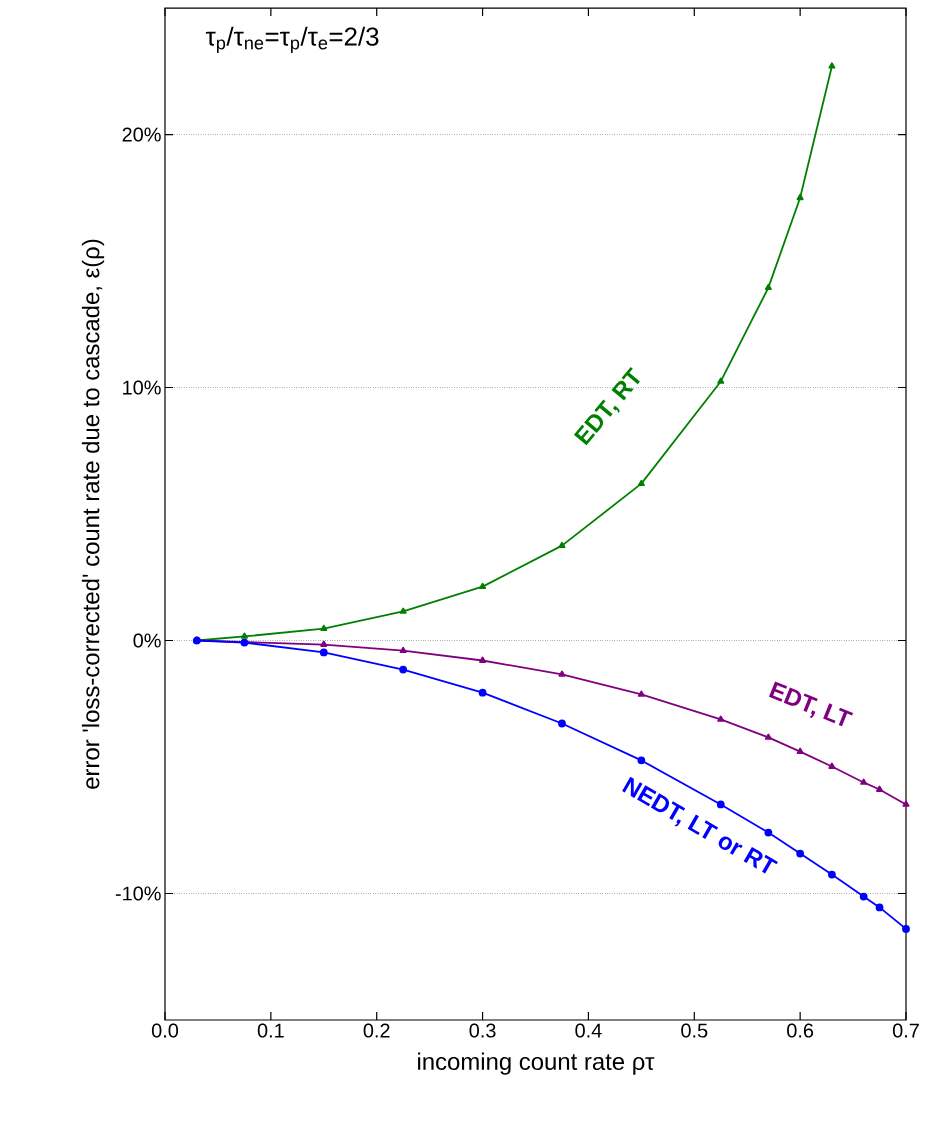 The height and width of the screenshot is (1135, 929). Describe the element at coordinates (292, 39) in the screenshot. I see `text: τ$_{p}$/τ$_{ne}$=τ$_{p}$/τ$_{e}$=2/3` at that location.